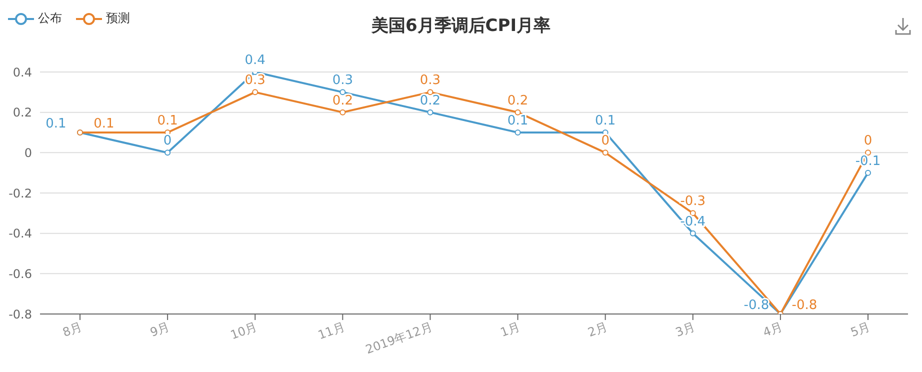 This screenshot has width=922, height=372. I want to click on y-tick-label: -0.4, so click(20, 233).